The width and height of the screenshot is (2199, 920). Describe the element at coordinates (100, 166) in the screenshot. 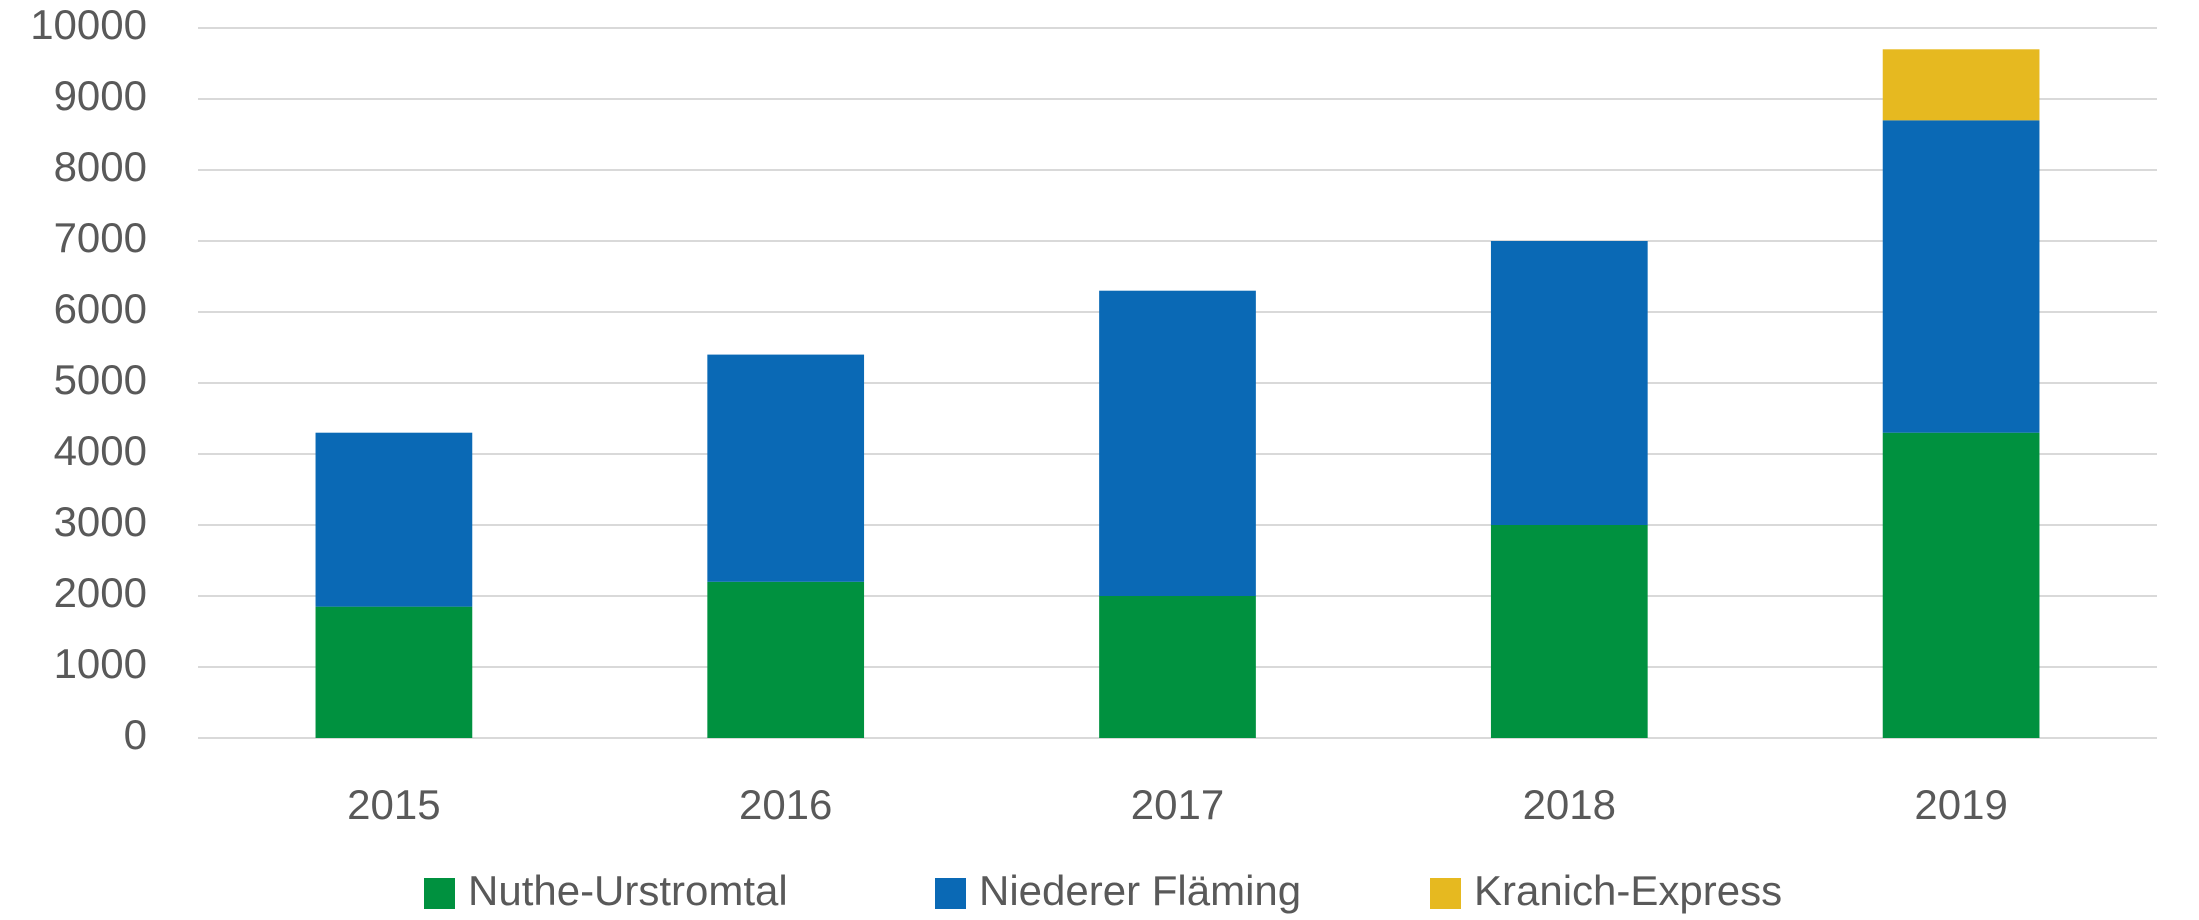

I see `y-tick-label: 8000` at that location.